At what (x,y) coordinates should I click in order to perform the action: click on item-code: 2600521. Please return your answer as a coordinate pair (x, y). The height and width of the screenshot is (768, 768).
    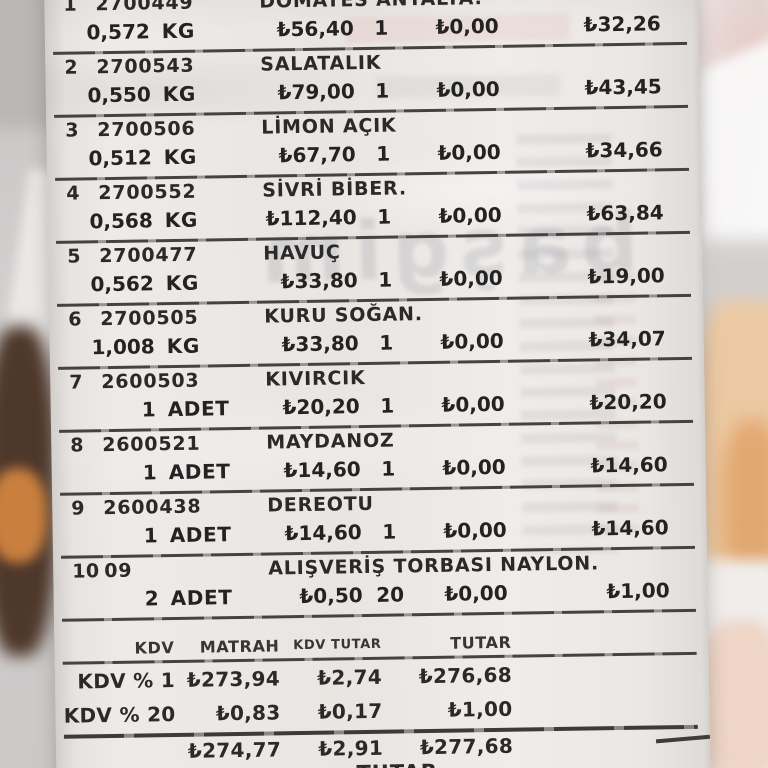
    Looking at the image, I should click on (151, 444).